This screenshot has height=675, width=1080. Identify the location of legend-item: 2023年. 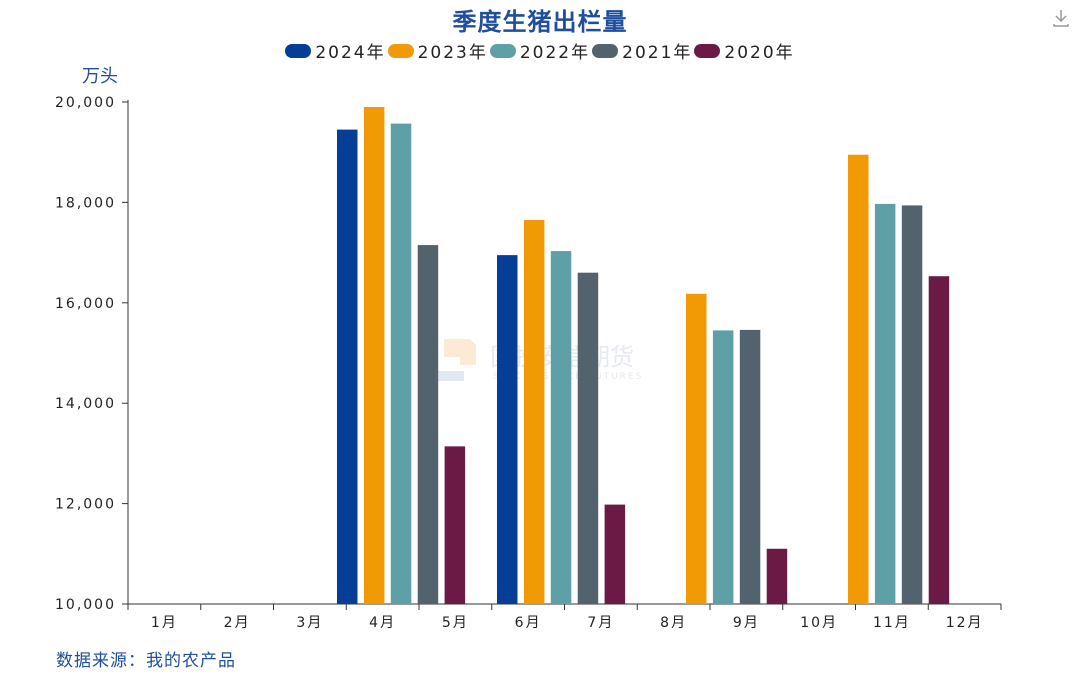
(437, 50).